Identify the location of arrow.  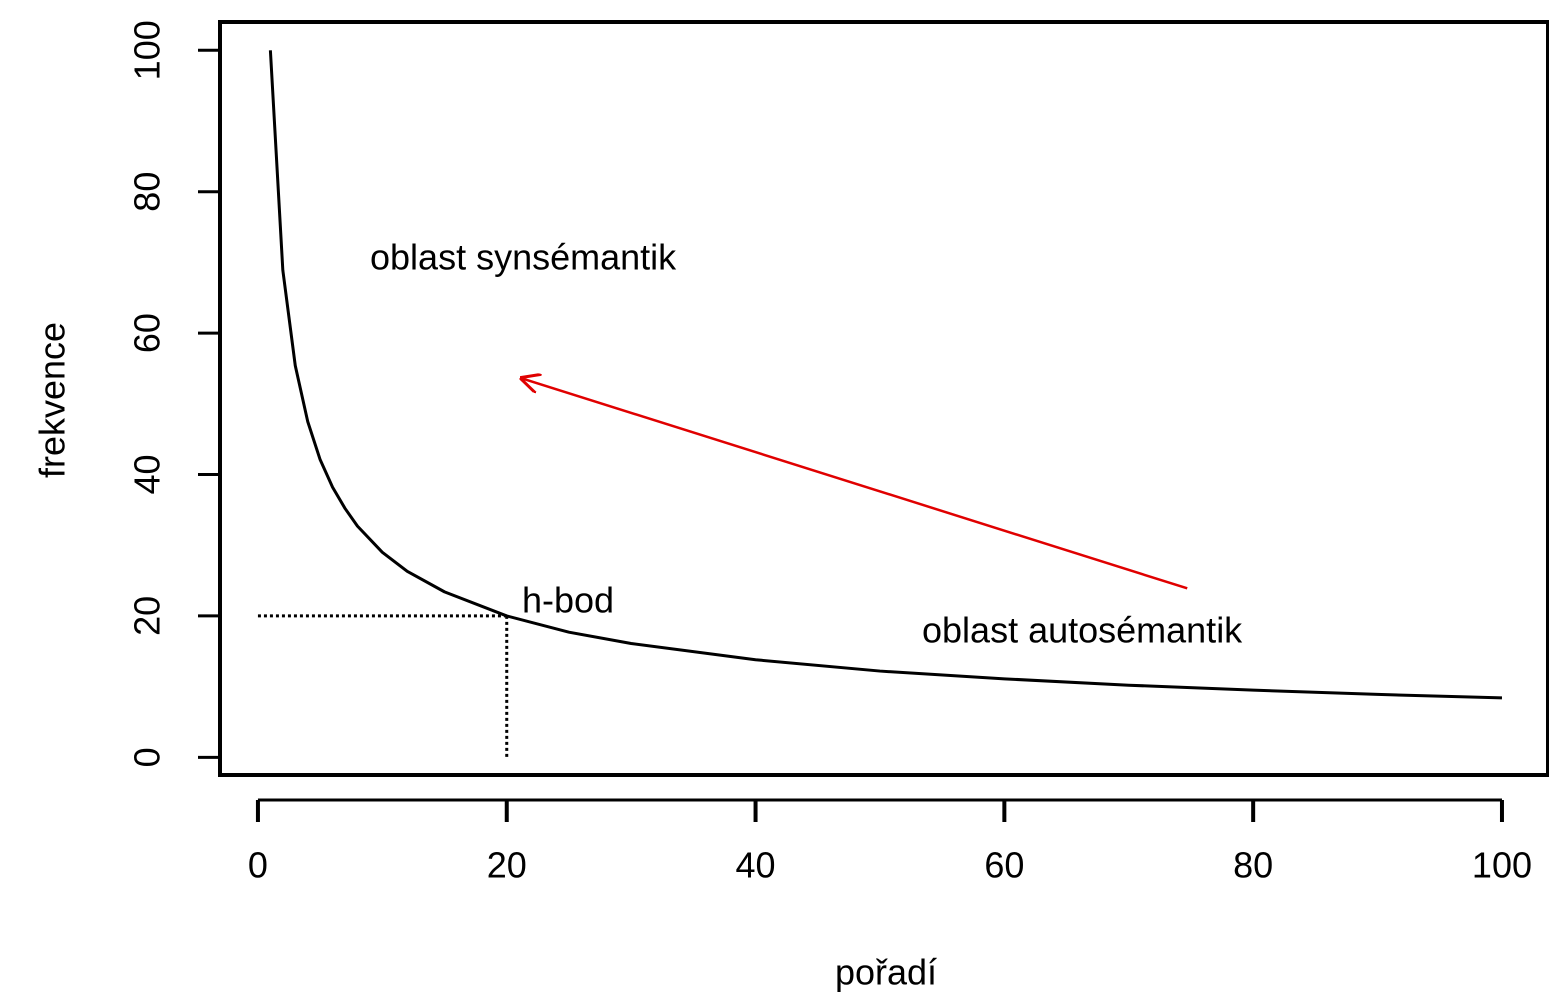
(855, 484).